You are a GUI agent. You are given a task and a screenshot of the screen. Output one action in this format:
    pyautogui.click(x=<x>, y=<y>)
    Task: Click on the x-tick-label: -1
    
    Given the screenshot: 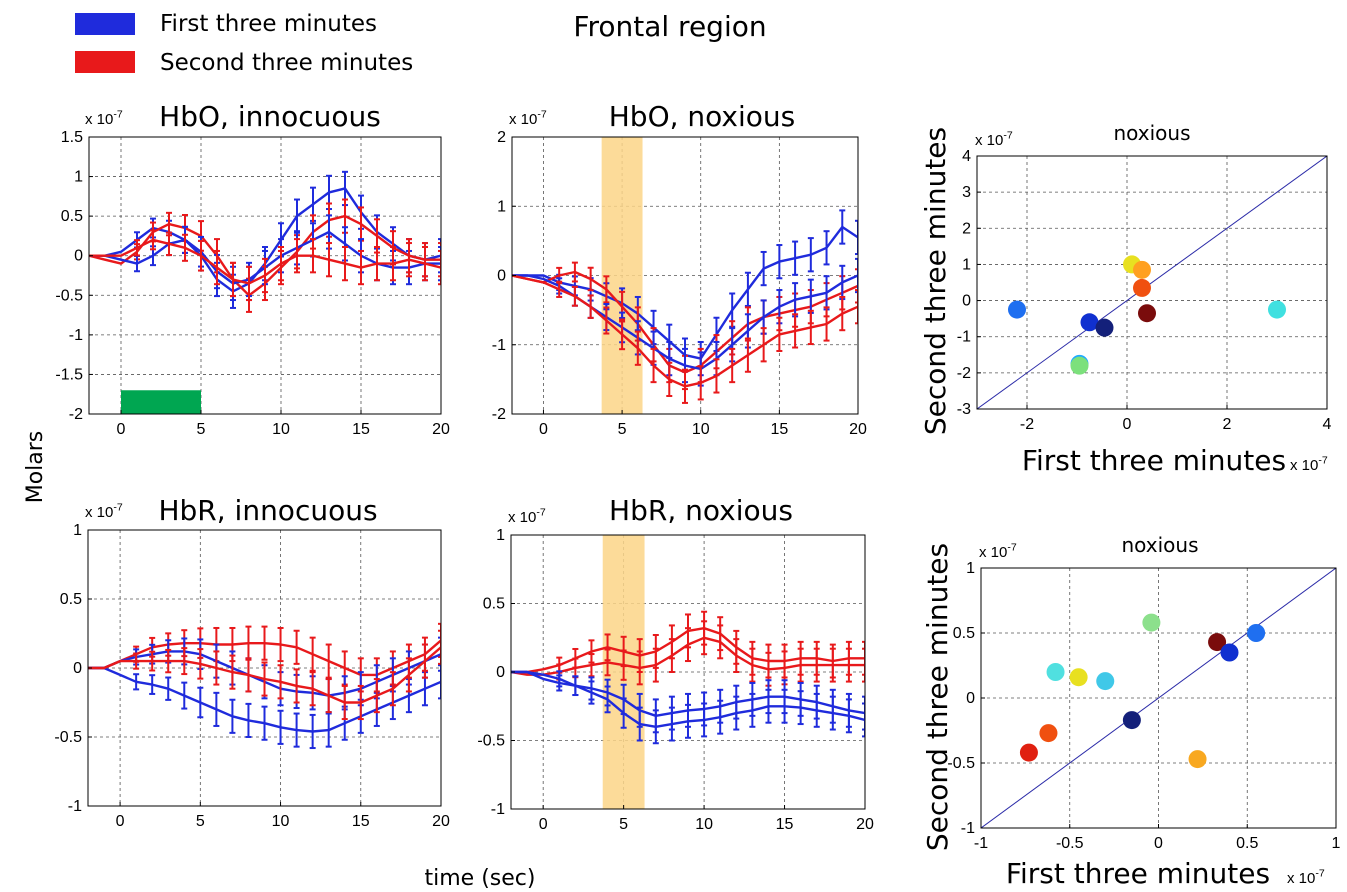 What is the action you would take?
    pyautogui.click(x=981, y=843)
    